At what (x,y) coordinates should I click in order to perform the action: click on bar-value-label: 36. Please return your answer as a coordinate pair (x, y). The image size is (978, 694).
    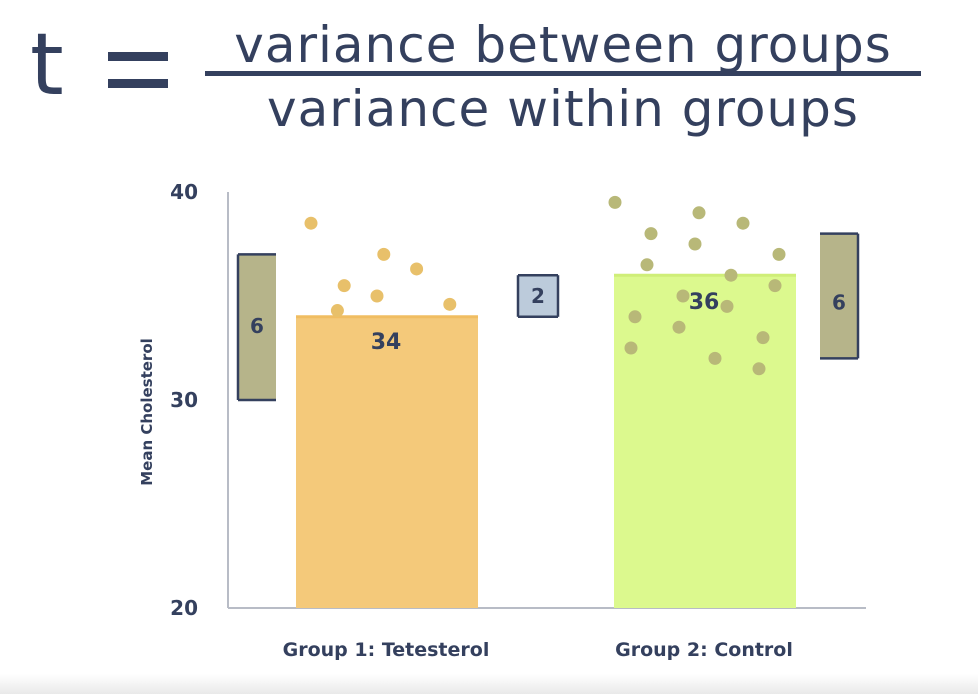
    Looking at the image, I should click on (704, 302).